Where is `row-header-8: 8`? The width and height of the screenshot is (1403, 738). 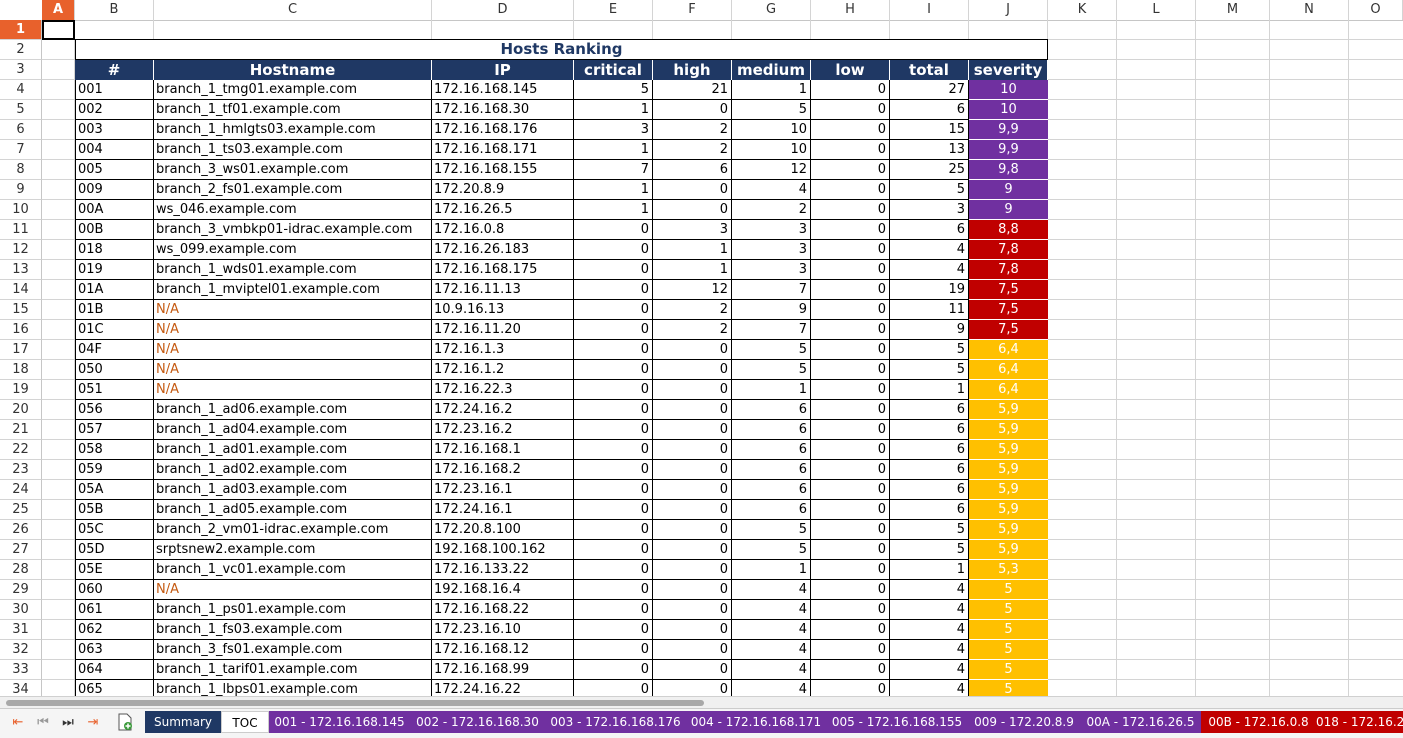
row-header-8: 8 is located at coordinates (21, 170).